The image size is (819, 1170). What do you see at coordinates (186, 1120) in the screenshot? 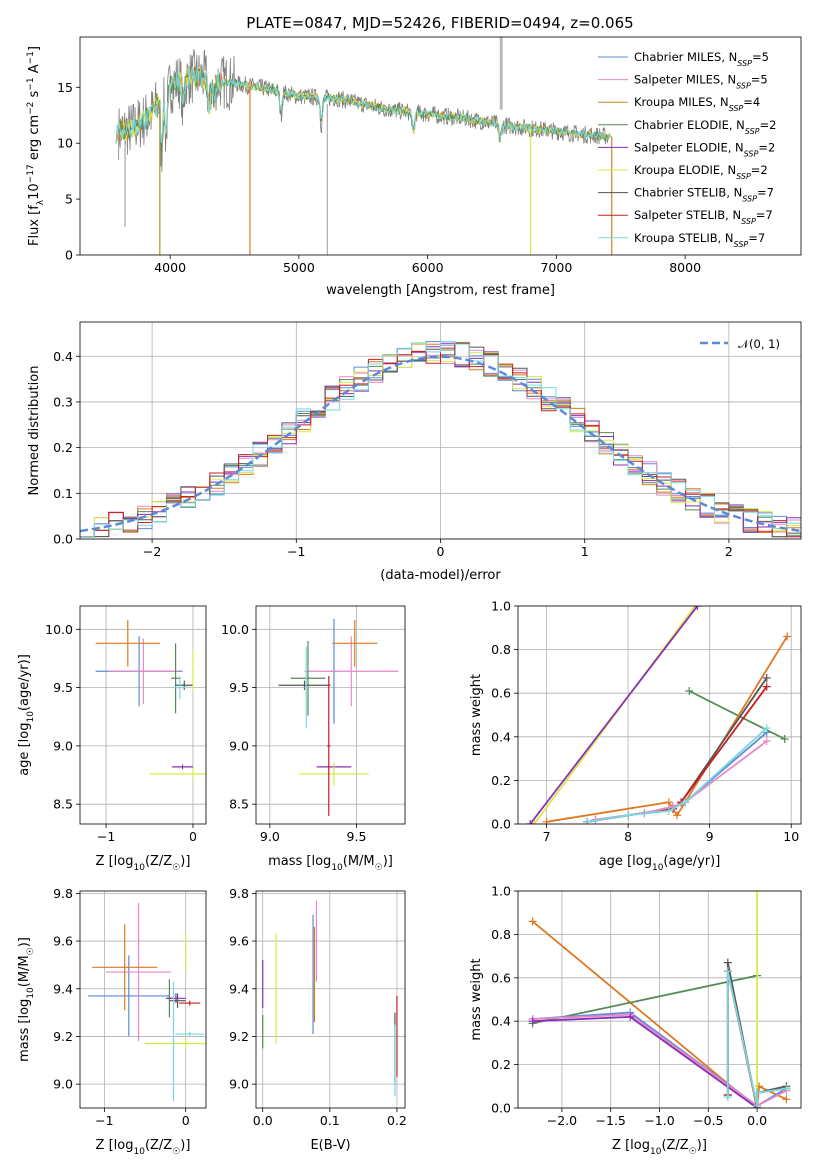
I see `x-tick-label: 0` at bounding box center [186, 1120].